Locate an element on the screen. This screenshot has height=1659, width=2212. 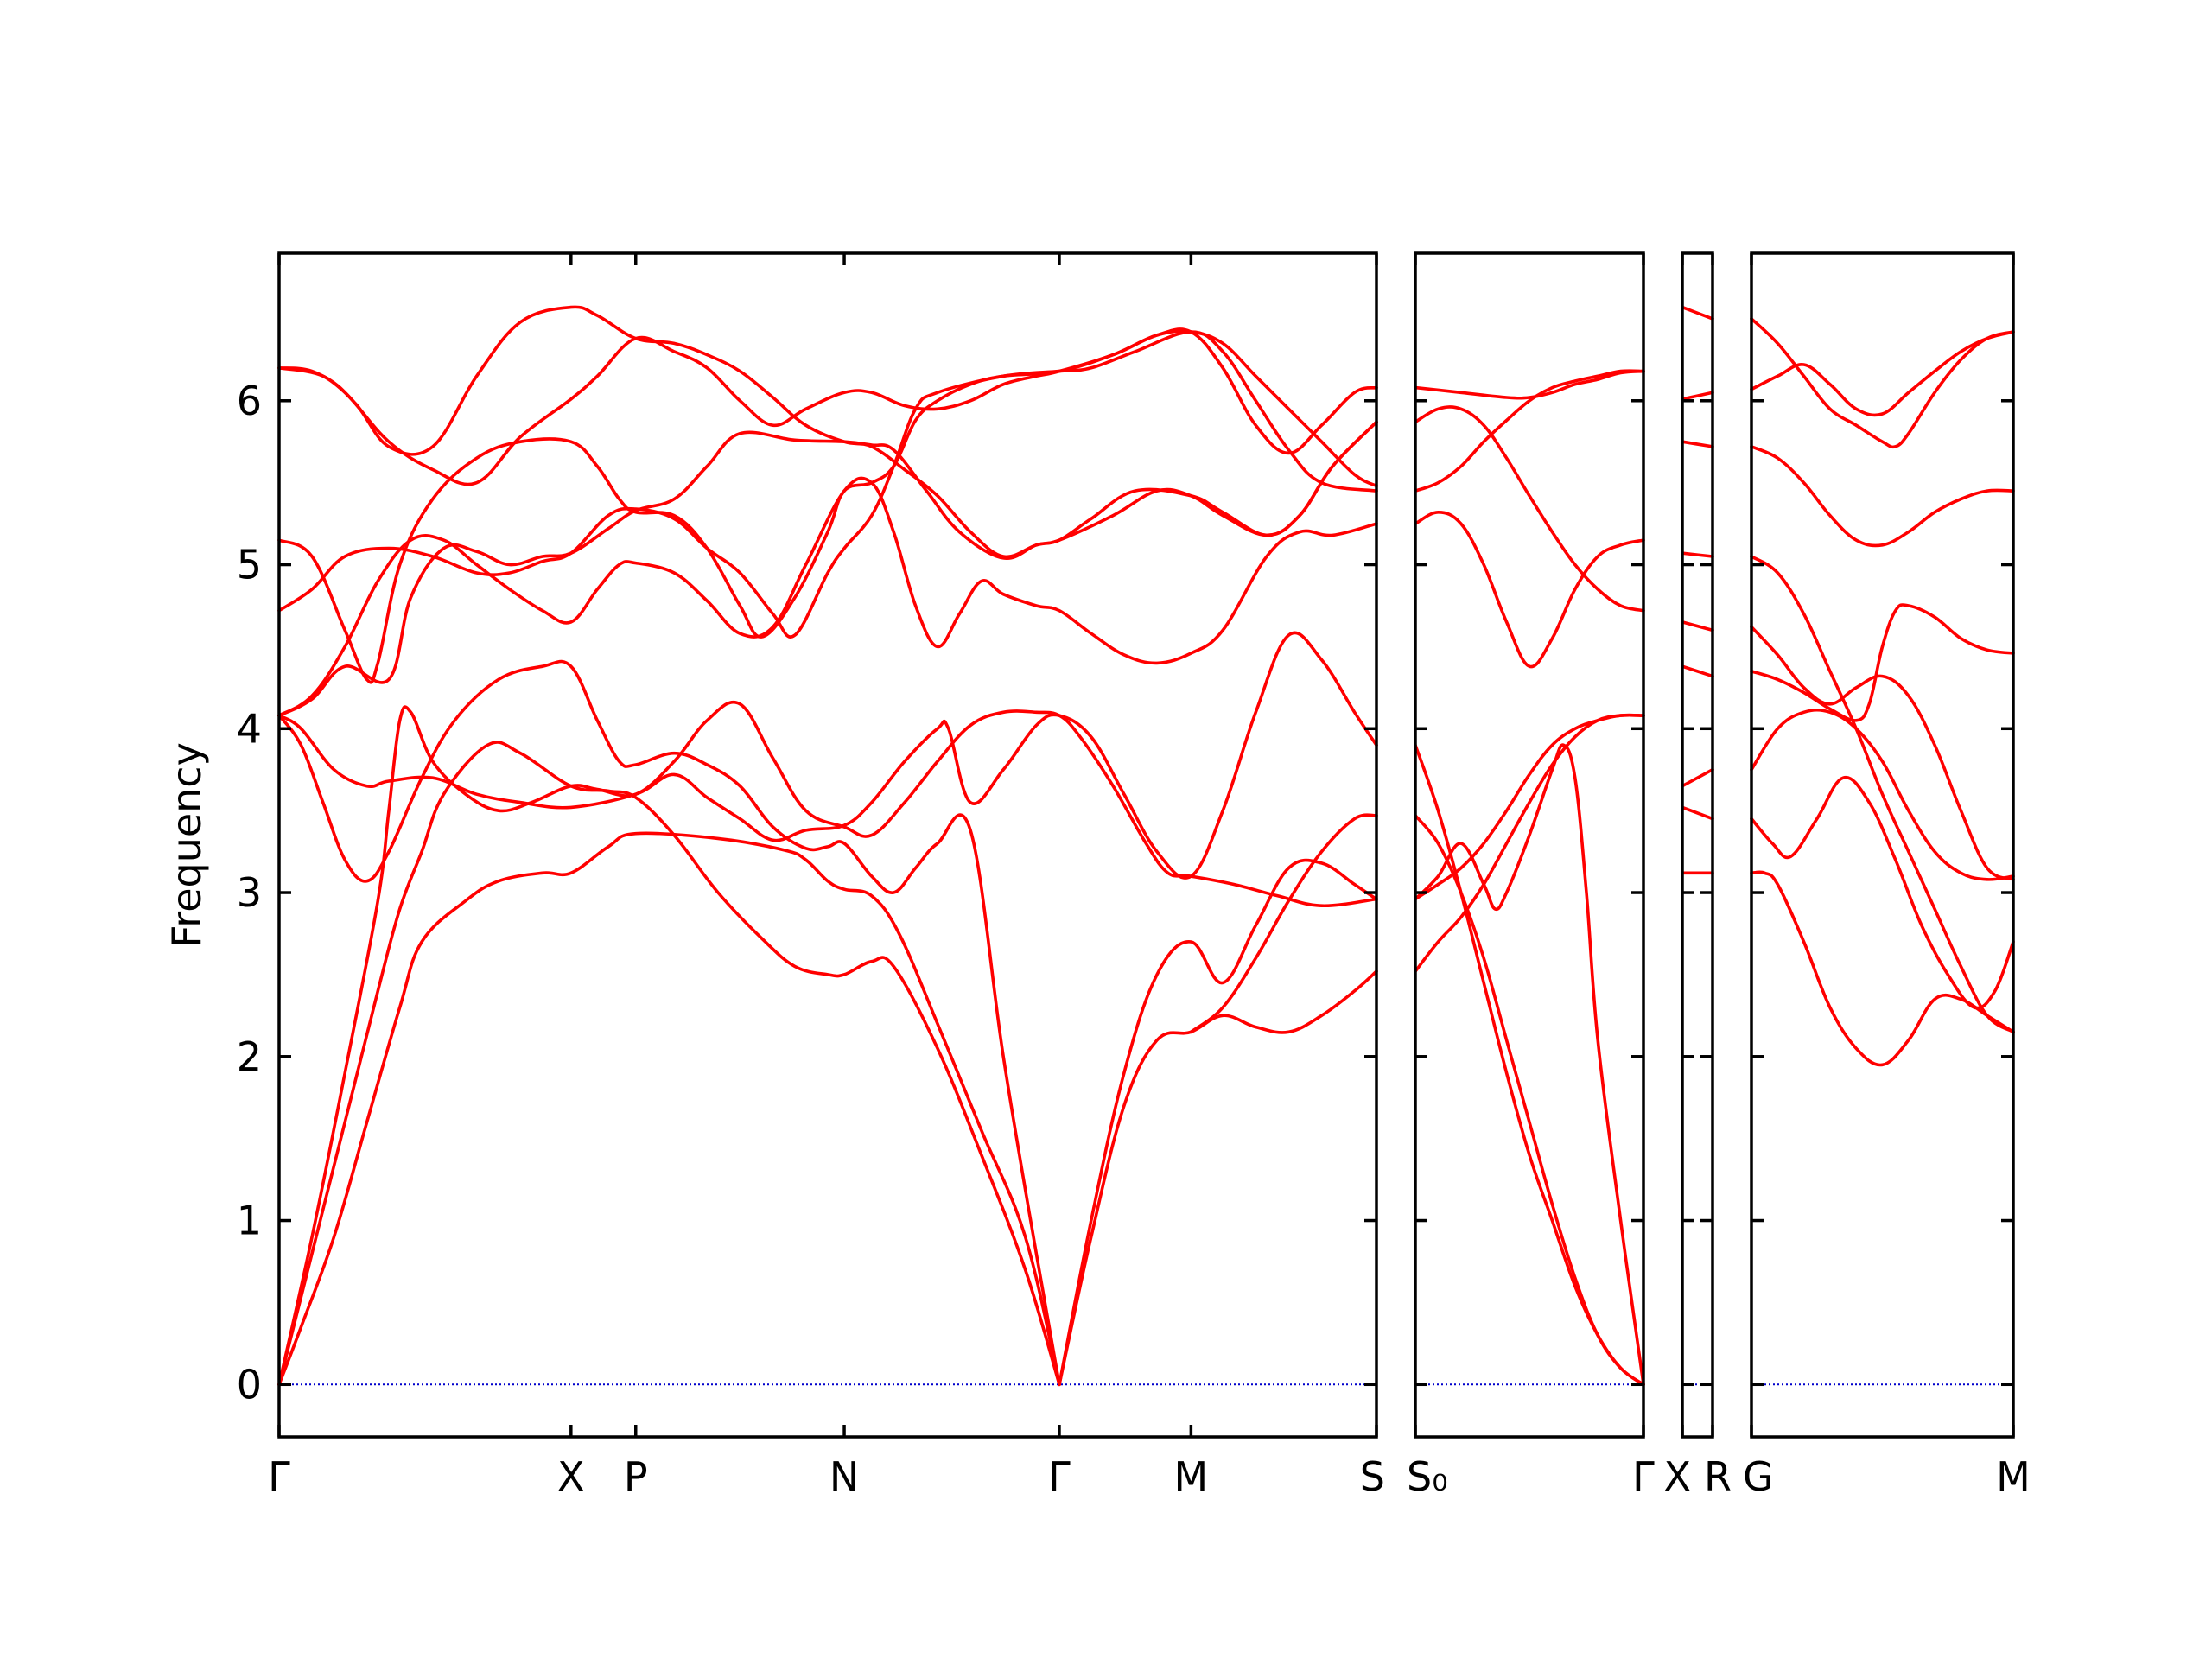
y-axis-title: Frequency is located at coordinates (186, 845).